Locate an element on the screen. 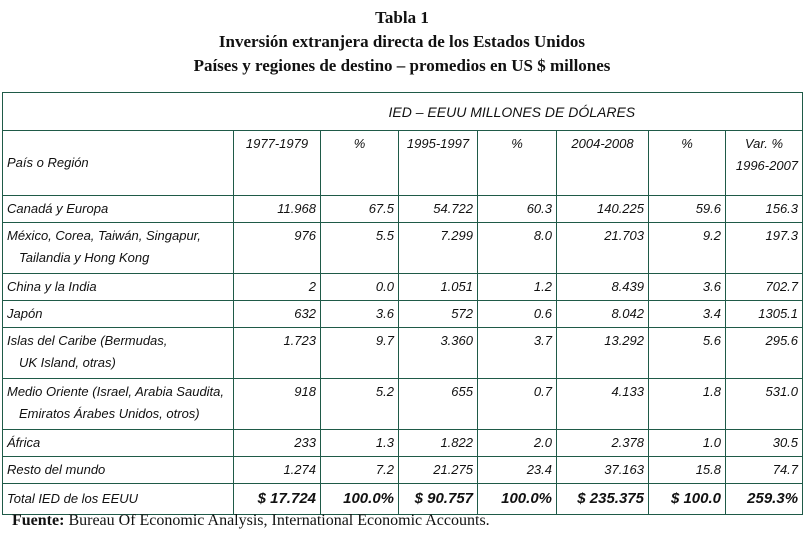 Image resolution: width=804 pixels, height=539 pixels. total-label: Total IED de los EEUU is located at coordinates (118, 499).